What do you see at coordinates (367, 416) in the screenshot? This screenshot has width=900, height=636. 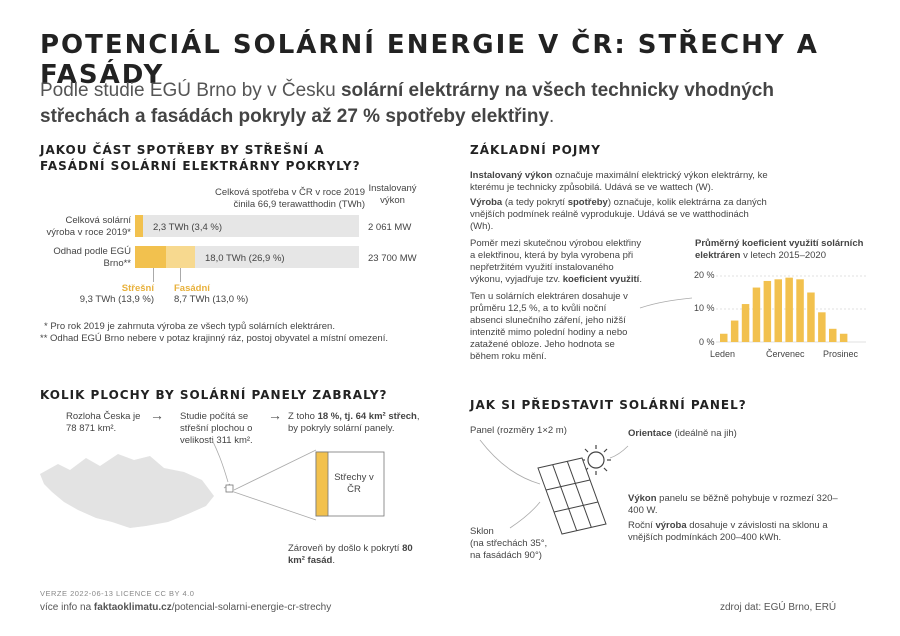 I see `of-that-bold: 18 %, tj. 64 km² střech` at bounding box center [367, 416].